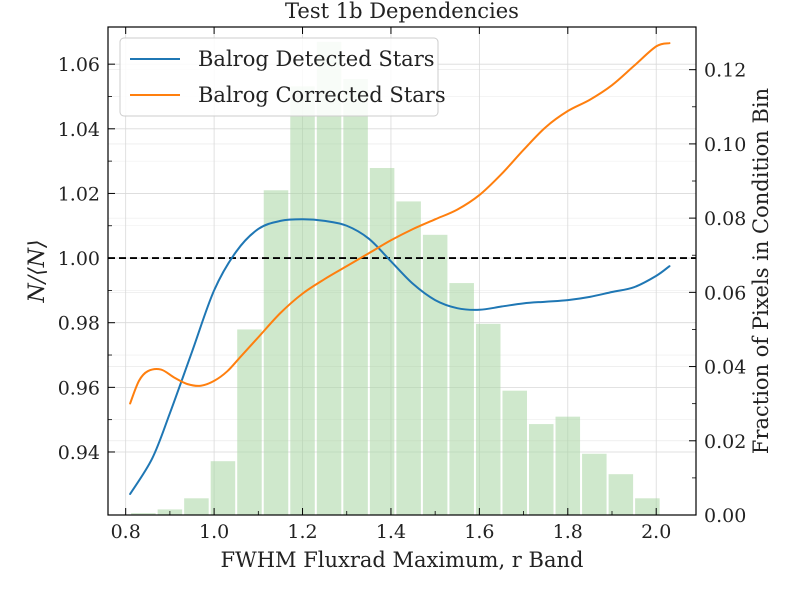 Image resolution: width=800 pixels, height=600 pixels. What do you see at coordinates (479, 532) in the screenshot?
I see `x-tick-label: 1.6` at bounding box center [479, 532].